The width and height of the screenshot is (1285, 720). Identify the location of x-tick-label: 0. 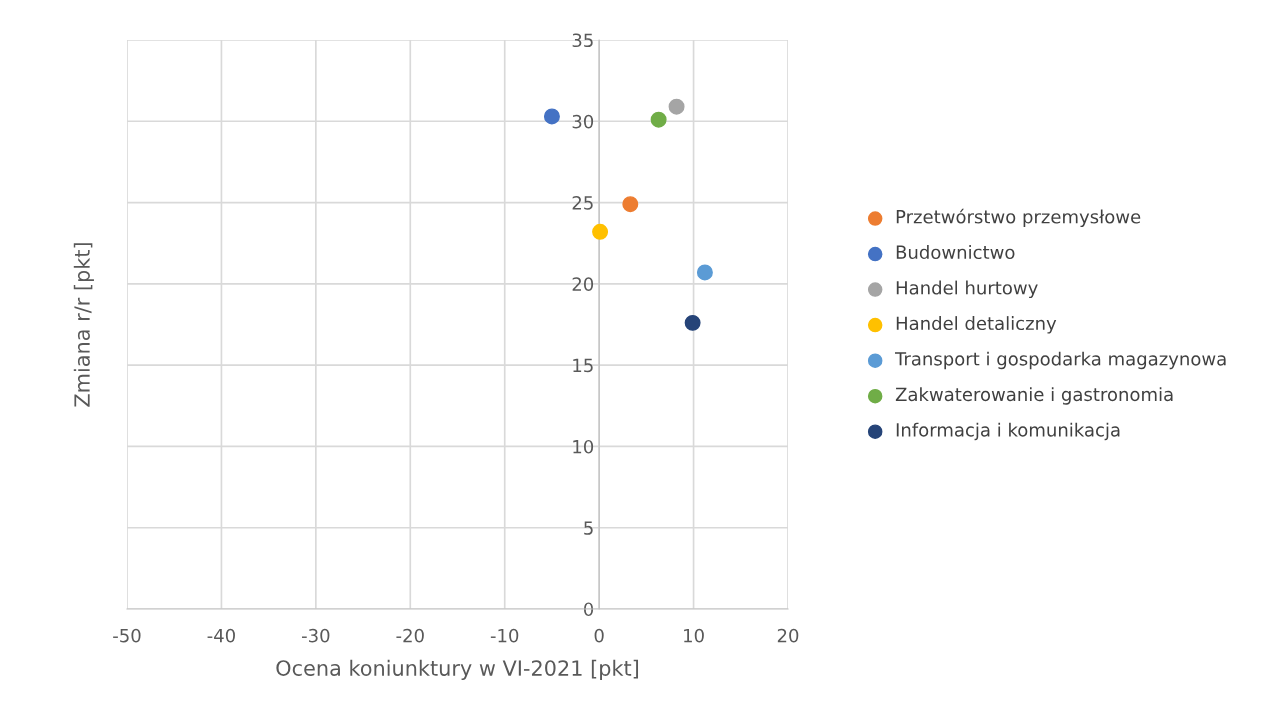
(599, 635).